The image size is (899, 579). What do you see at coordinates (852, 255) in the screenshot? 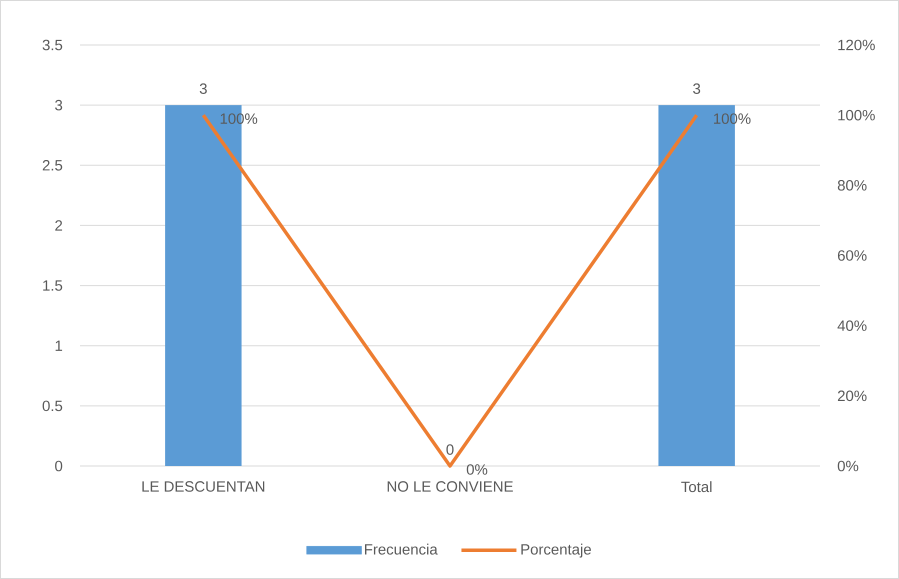
I see `y2-tick-label: 60%` at bounding box center [852, 255].